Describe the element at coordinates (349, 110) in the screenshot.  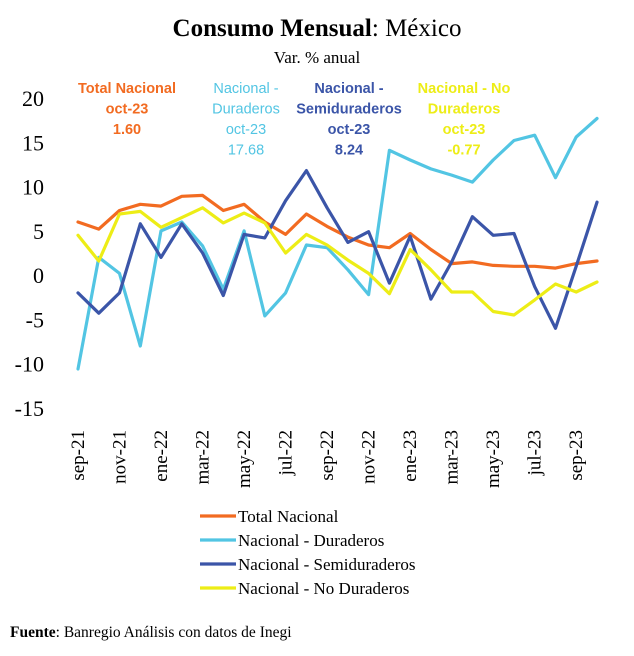
I see `annotation-line: Semiduraderos` at that location.